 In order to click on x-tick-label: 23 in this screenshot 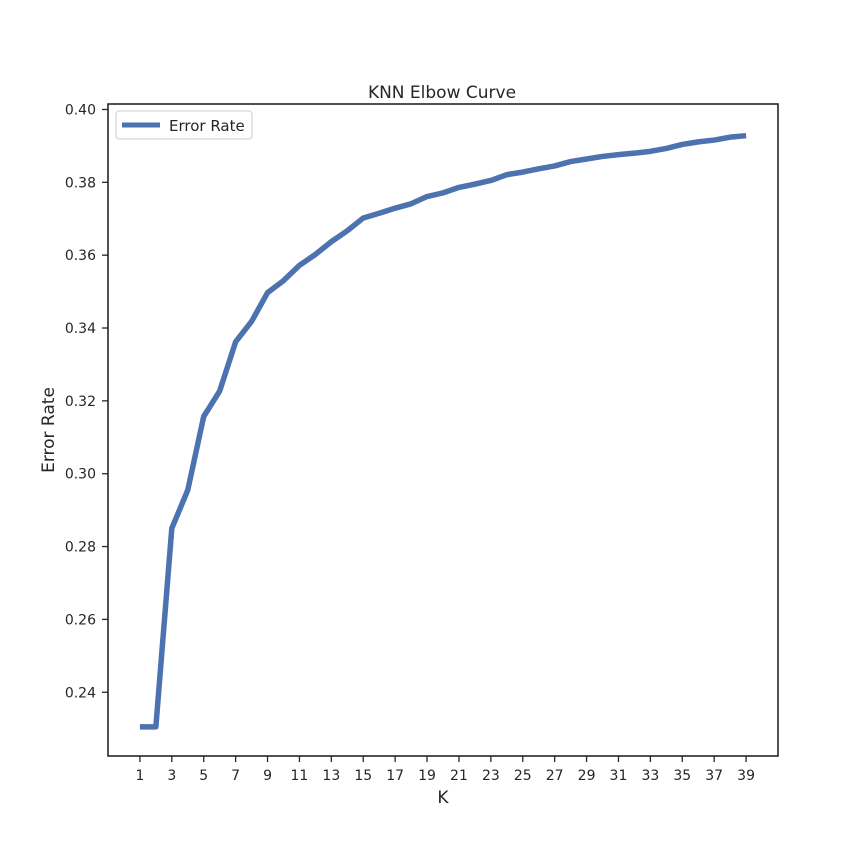, I will do `click(491, 776)`.